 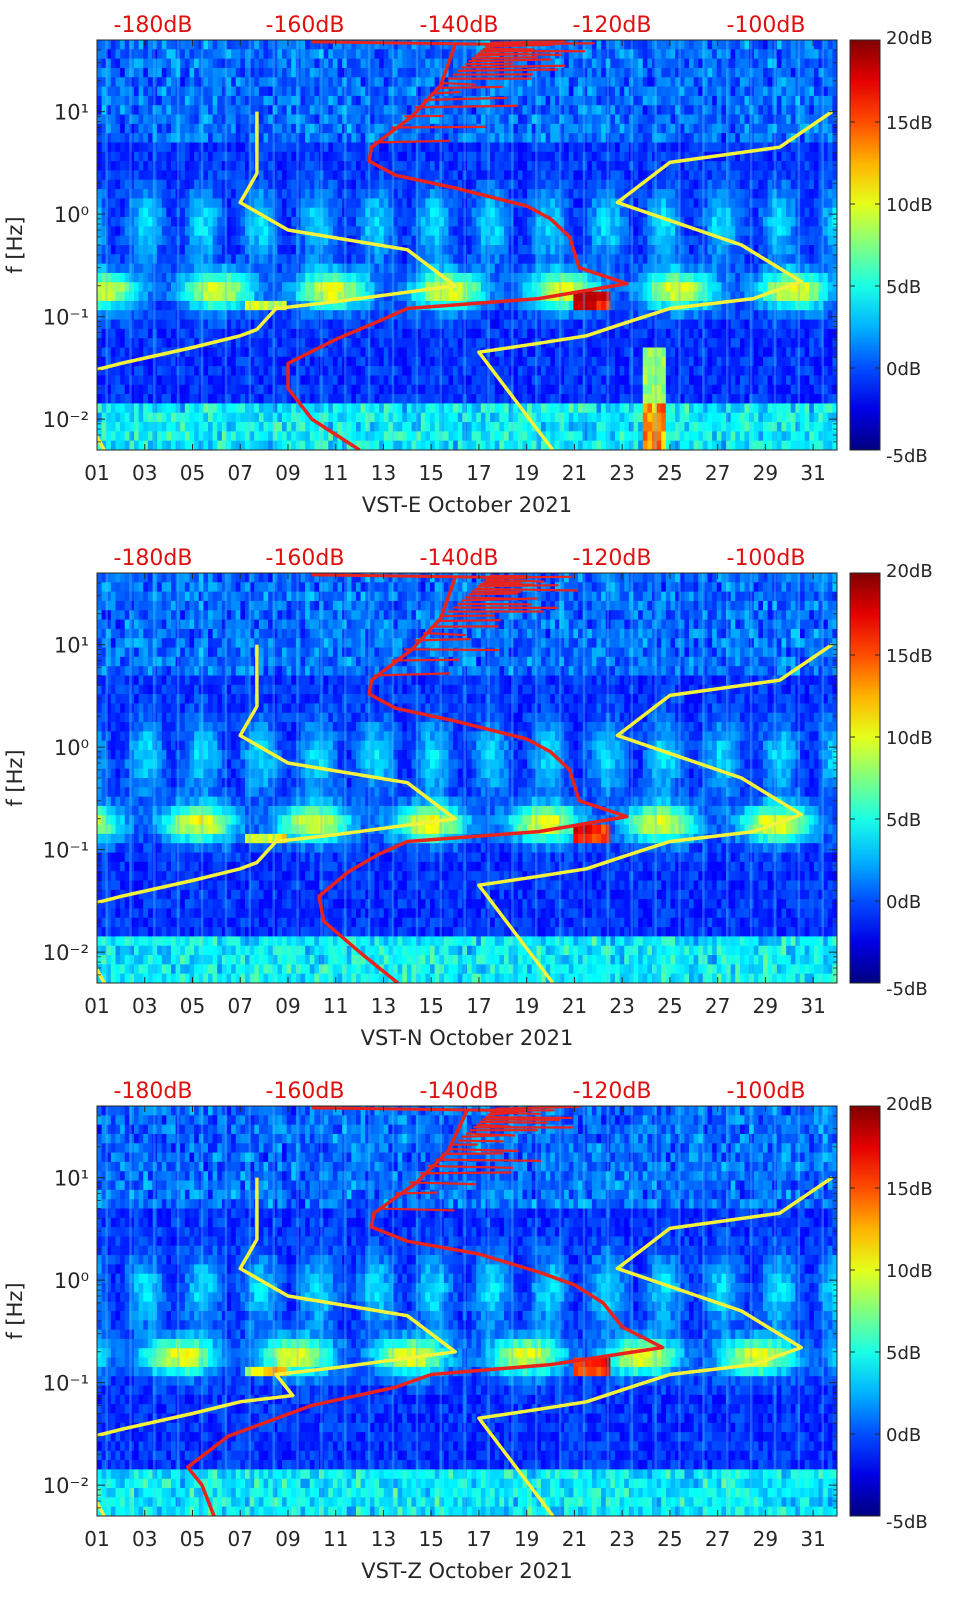 I want to click on x-axis-label: VST-N October 2021, so click(x=467, y=1038).